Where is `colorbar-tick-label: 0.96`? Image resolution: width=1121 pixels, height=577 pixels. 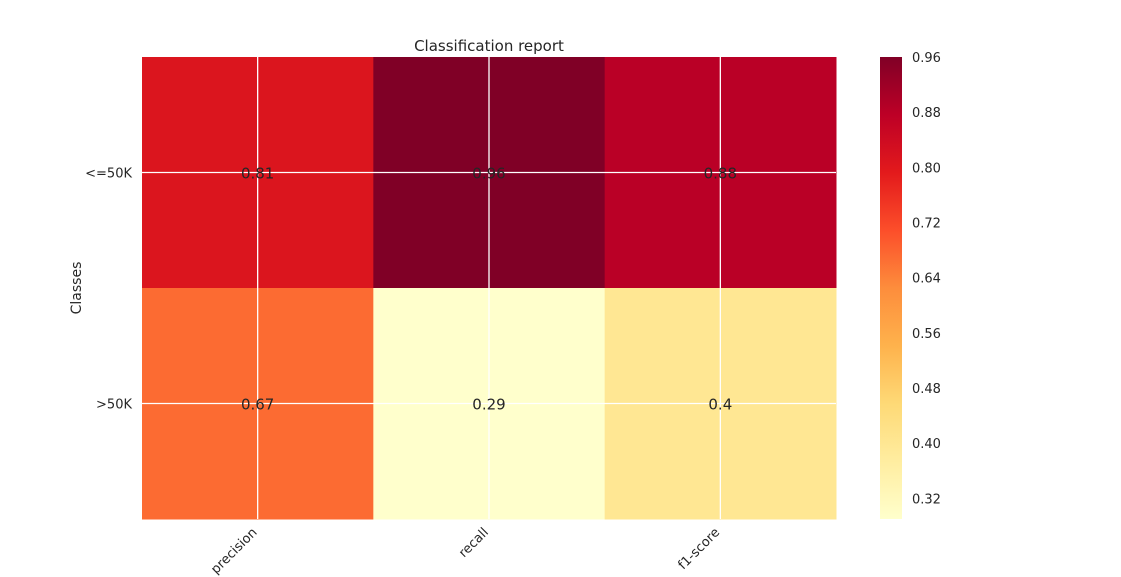 colorbar-tick-label: 0.96 is located at coordinates (926, 58).